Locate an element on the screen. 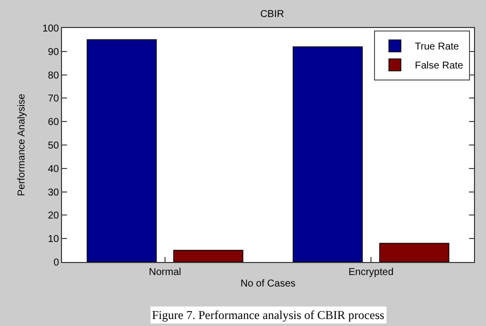 This screenshot has height=326, width=486. y-tick-label: 90 is located at coordinates (54, 52).